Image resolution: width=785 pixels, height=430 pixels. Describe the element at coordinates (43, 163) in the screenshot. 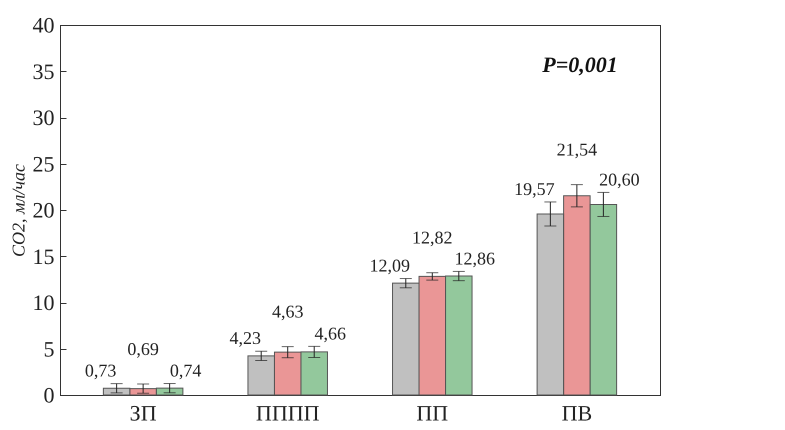

I see `y-tick-label: 25` at that location.